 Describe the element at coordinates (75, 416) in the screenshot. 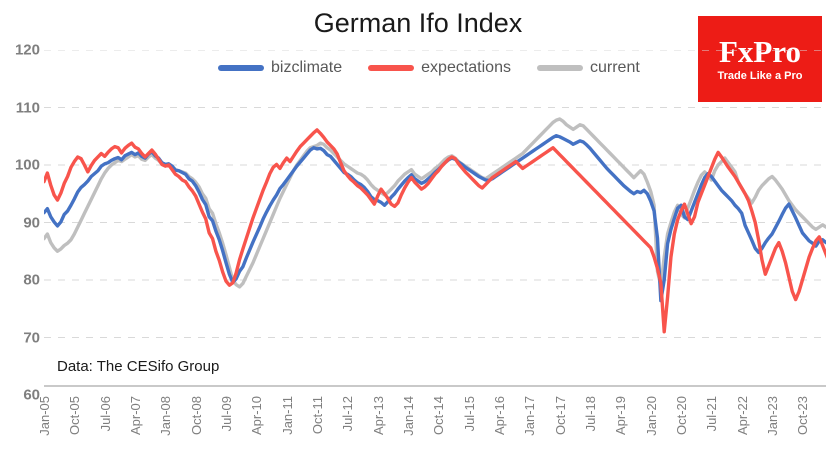

I see `x-axis-tick-label: Oct-05` at that location.